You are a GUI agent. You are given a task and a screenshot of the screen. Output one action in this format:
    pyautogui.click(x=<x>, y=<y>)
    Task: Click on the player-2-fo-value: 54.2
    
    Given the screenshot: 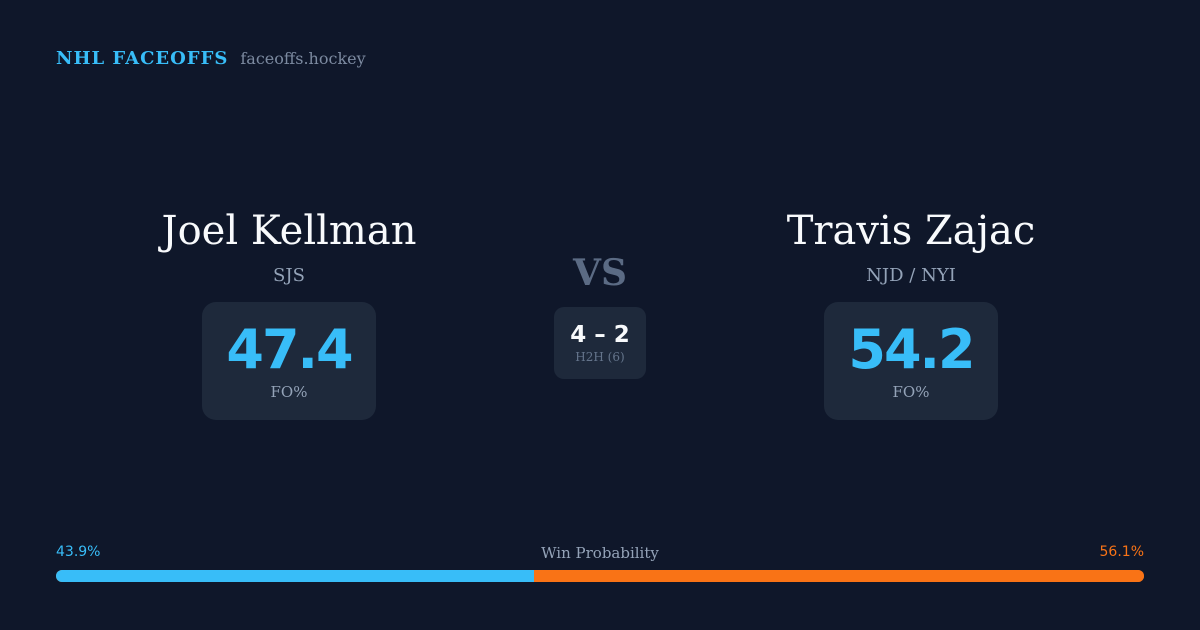 What is the action you would take?
    pyautogui.click(x=911, y=349)
    